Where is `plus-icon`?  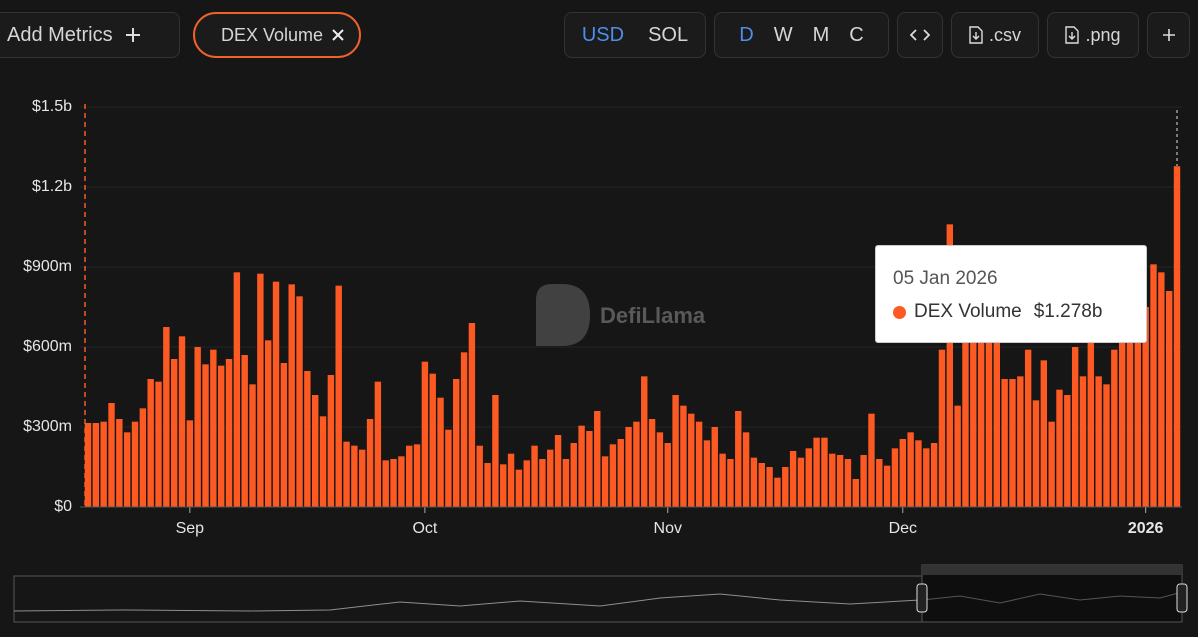
plus-icon is located at coordinates (1168, 35).